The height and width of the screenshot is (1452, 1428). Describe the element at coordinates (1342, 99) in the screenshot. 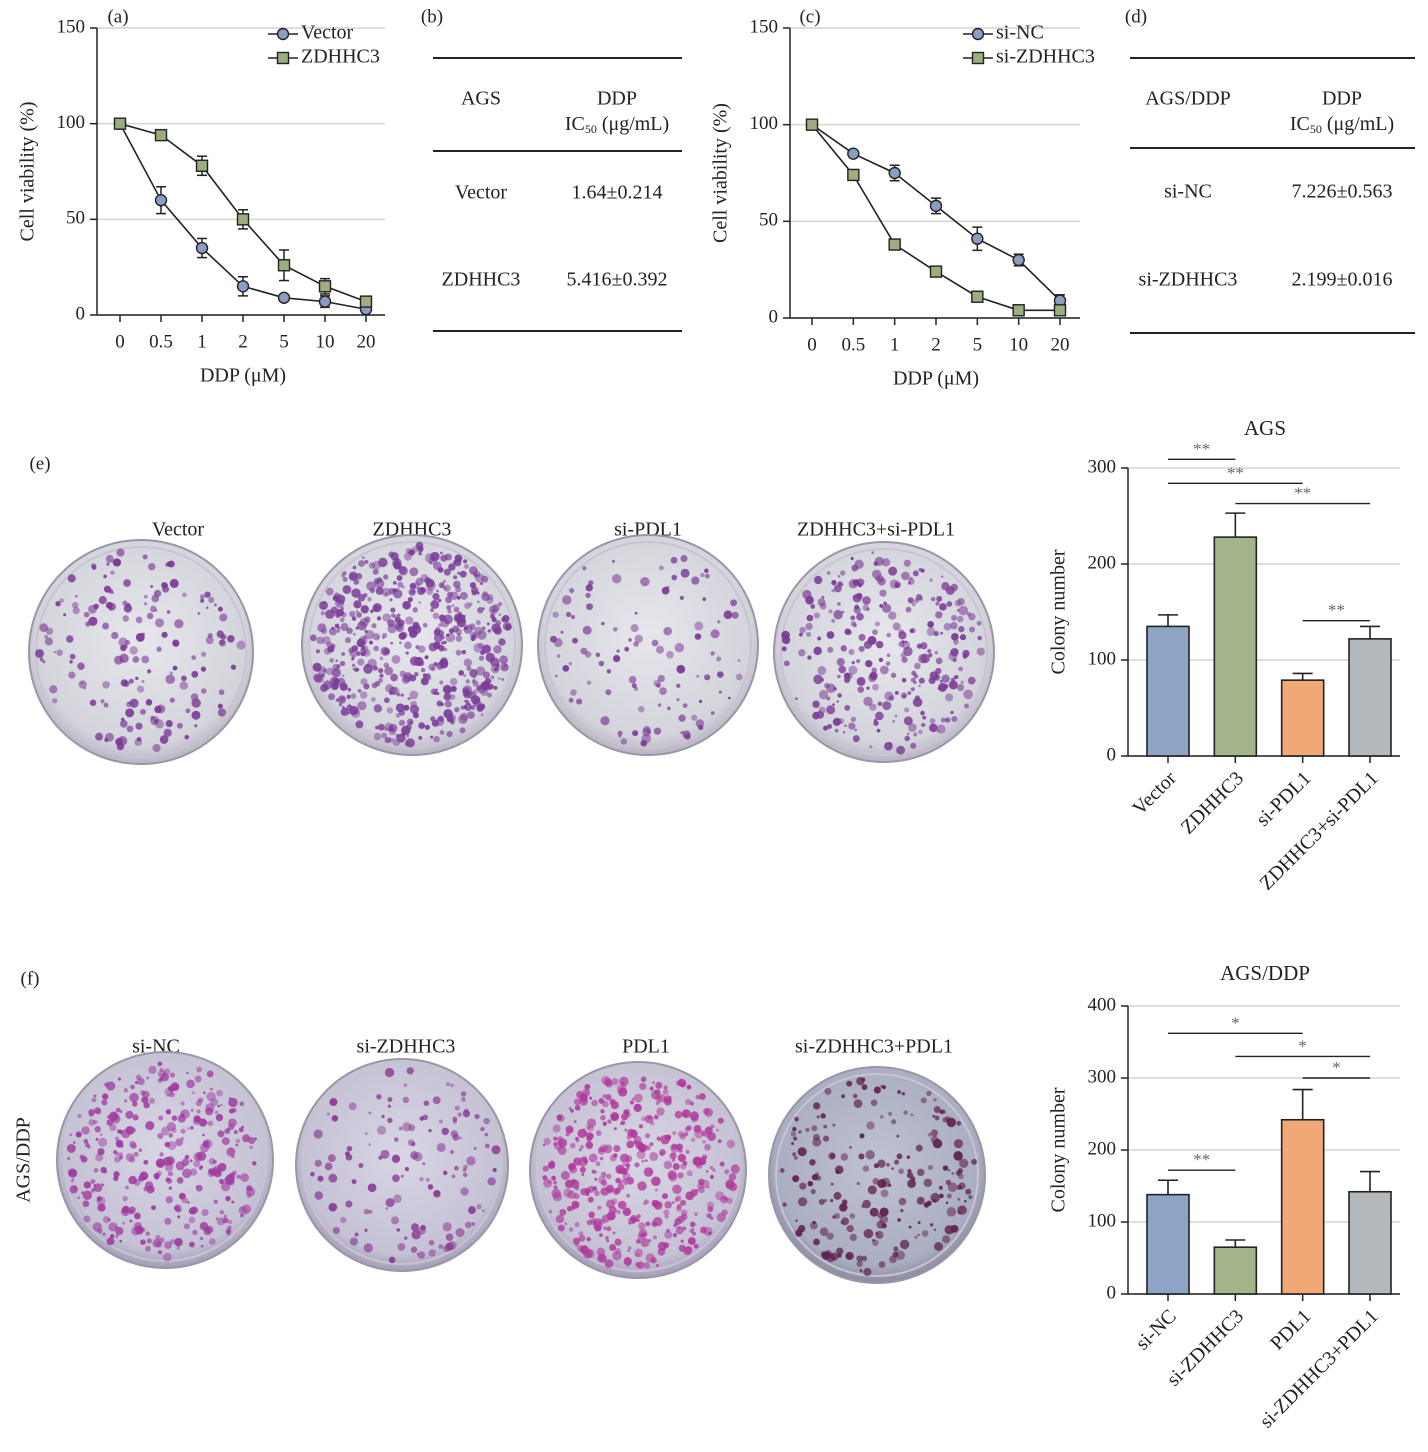

I see `table-header: DDP` at that location.